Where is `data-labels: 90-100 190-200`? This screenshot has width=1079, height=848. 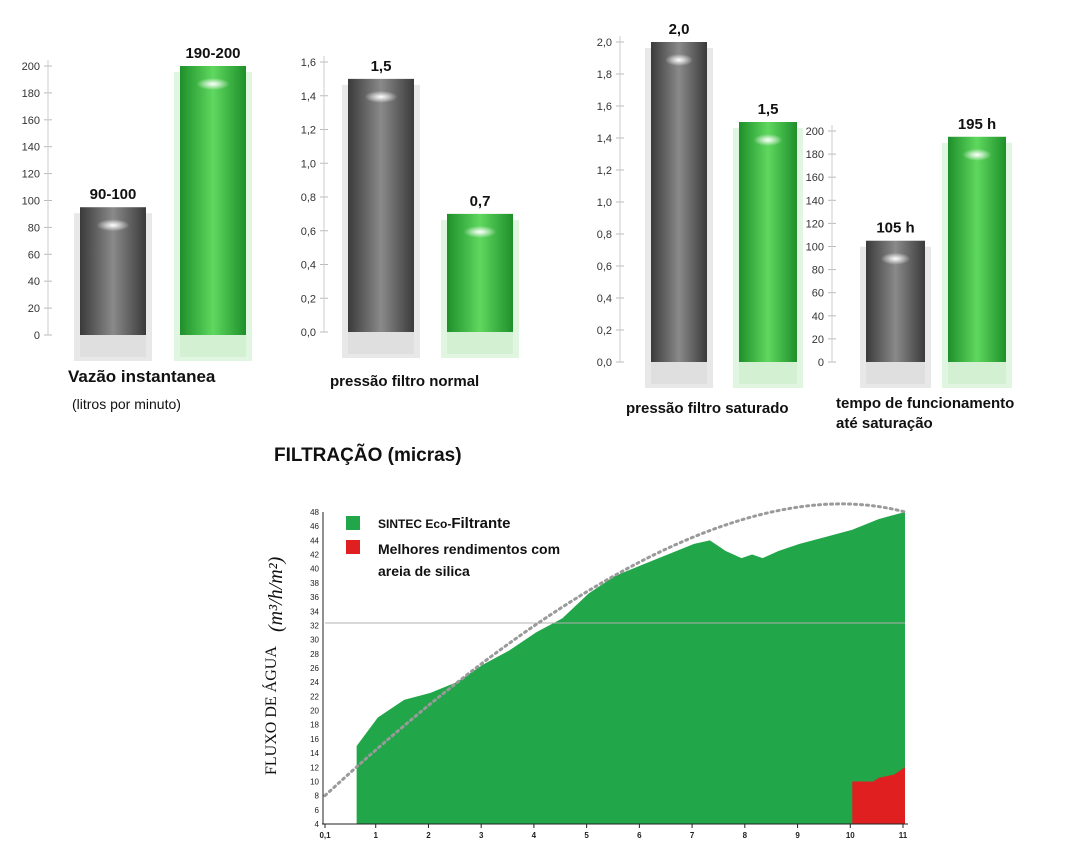 data-labels: 90-100 190-200 is located at coordinates (165, 124).